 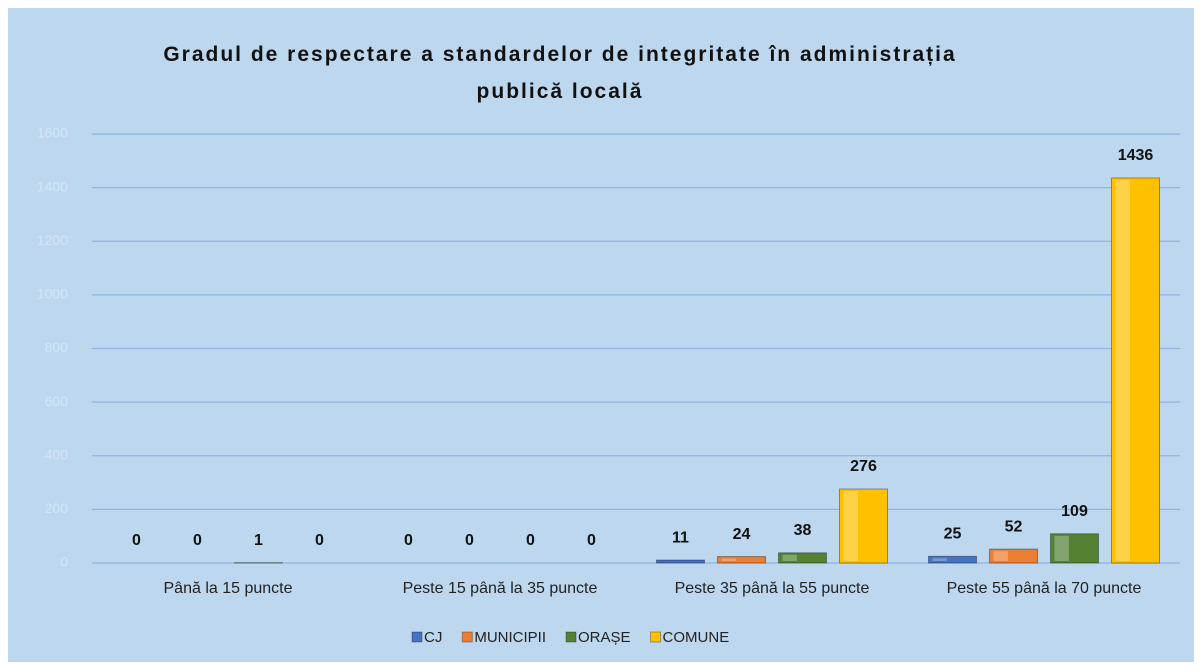 What do you see at coordinates (772, 588) in the screenshot?
I see `x-tick-label: Peste 35 până la 55 puncte` at bounding box center [772, 588].